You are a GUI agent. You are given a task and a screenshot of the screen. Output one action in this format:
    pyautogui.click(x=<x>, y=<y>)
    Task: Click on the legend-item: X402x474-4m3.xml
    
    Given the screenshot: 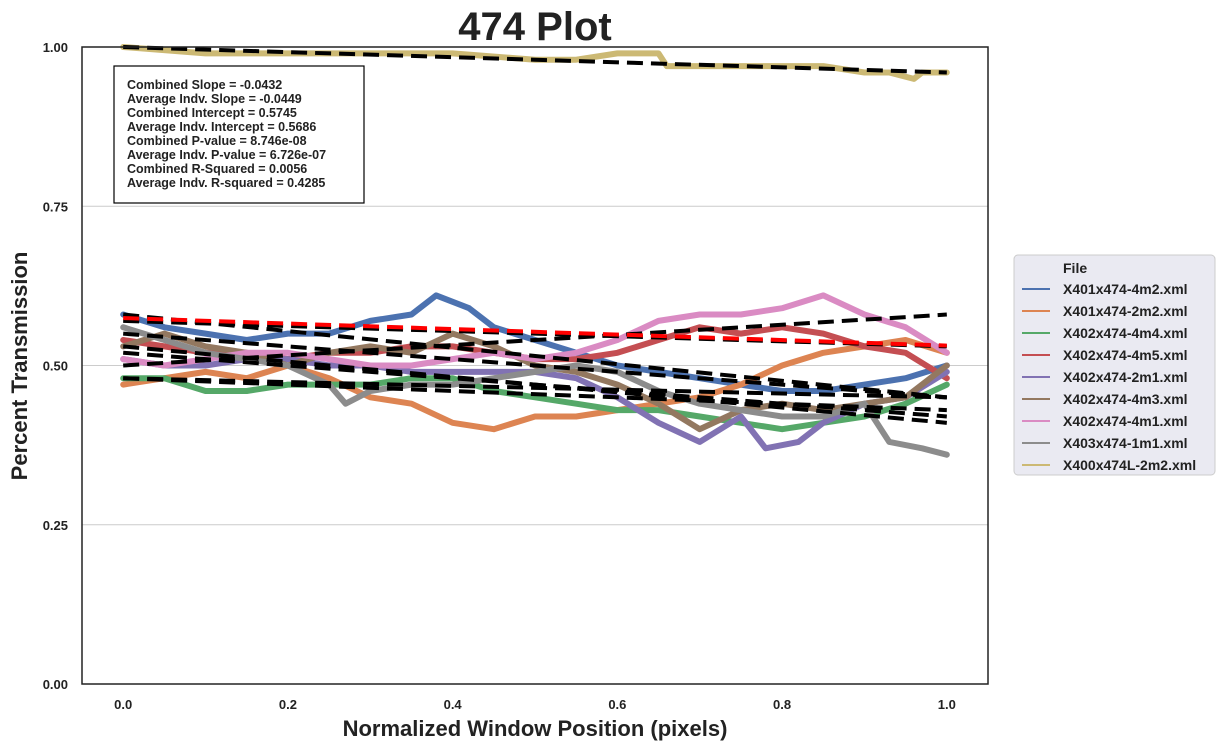 What is the action you would take?
    pyautogui.click(x=1125, y=399)
    